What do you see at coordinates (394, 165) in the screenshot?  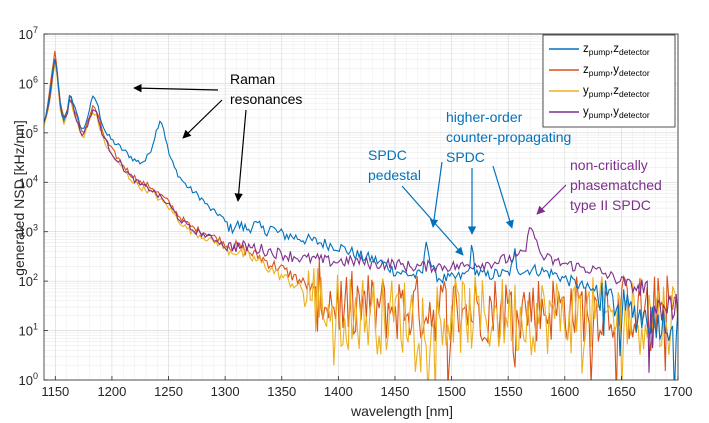 I see `annotation-spdc-pedestal: SPDC pedestal` at bounding box center [394, 165].